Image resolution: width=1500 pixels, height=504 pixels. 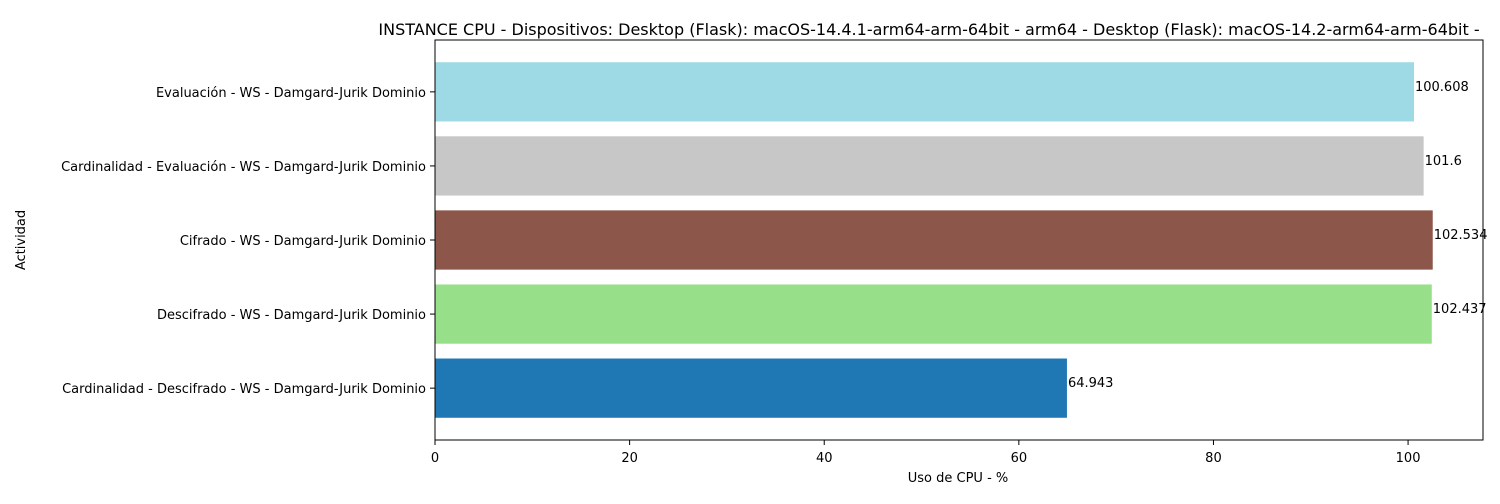 What do you see at coordinates (1460, 309) in the screenshot?
I see `bar-value-label: 102.437` at bounding box center [1460, 309].